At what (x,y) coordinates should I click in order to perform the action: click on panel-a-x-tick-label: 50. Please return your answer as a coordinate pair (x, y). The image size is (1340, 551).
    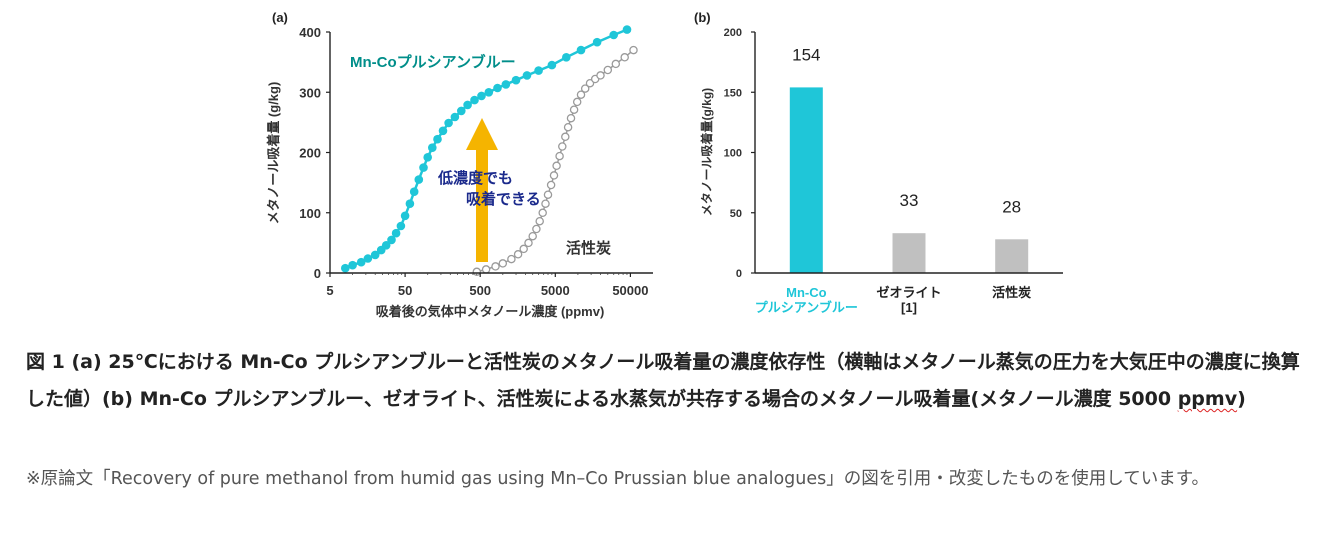
    Looking at the image, I should click on (405, 290).